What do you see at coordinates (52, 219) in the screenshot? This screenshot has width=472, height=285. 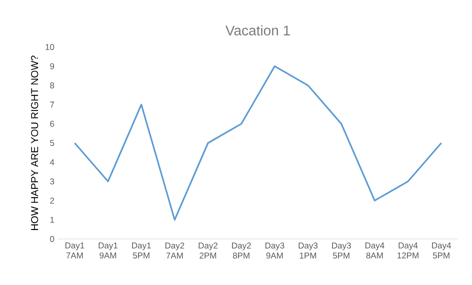 I see `y-tick-label: 1` at bounding box center [52, 219].